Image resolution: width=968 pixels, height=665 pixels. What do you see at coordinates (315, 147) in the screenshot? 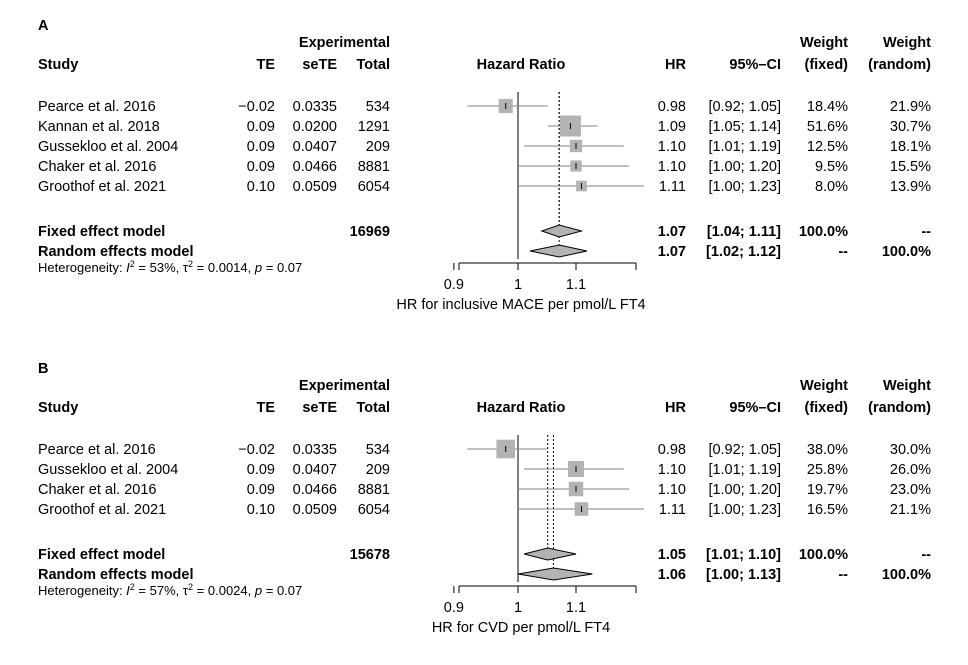
I see `study-sete: 0.0407` at bounding box center [315, 147].